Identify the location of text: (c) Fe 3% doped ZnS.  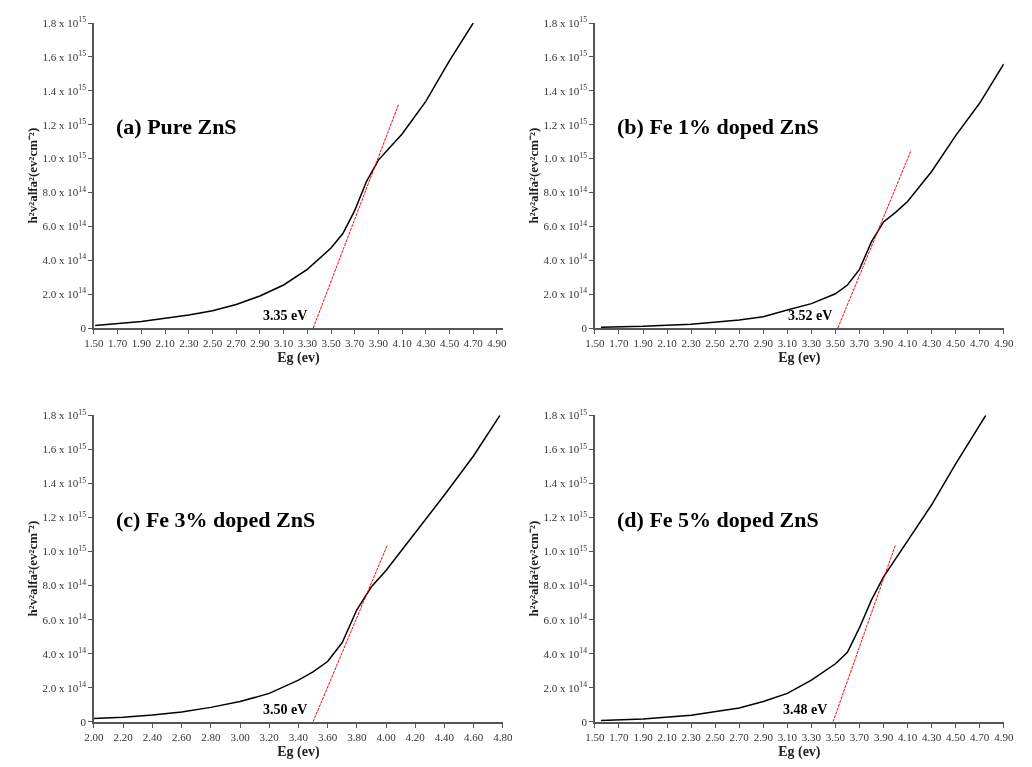
(216, 519).